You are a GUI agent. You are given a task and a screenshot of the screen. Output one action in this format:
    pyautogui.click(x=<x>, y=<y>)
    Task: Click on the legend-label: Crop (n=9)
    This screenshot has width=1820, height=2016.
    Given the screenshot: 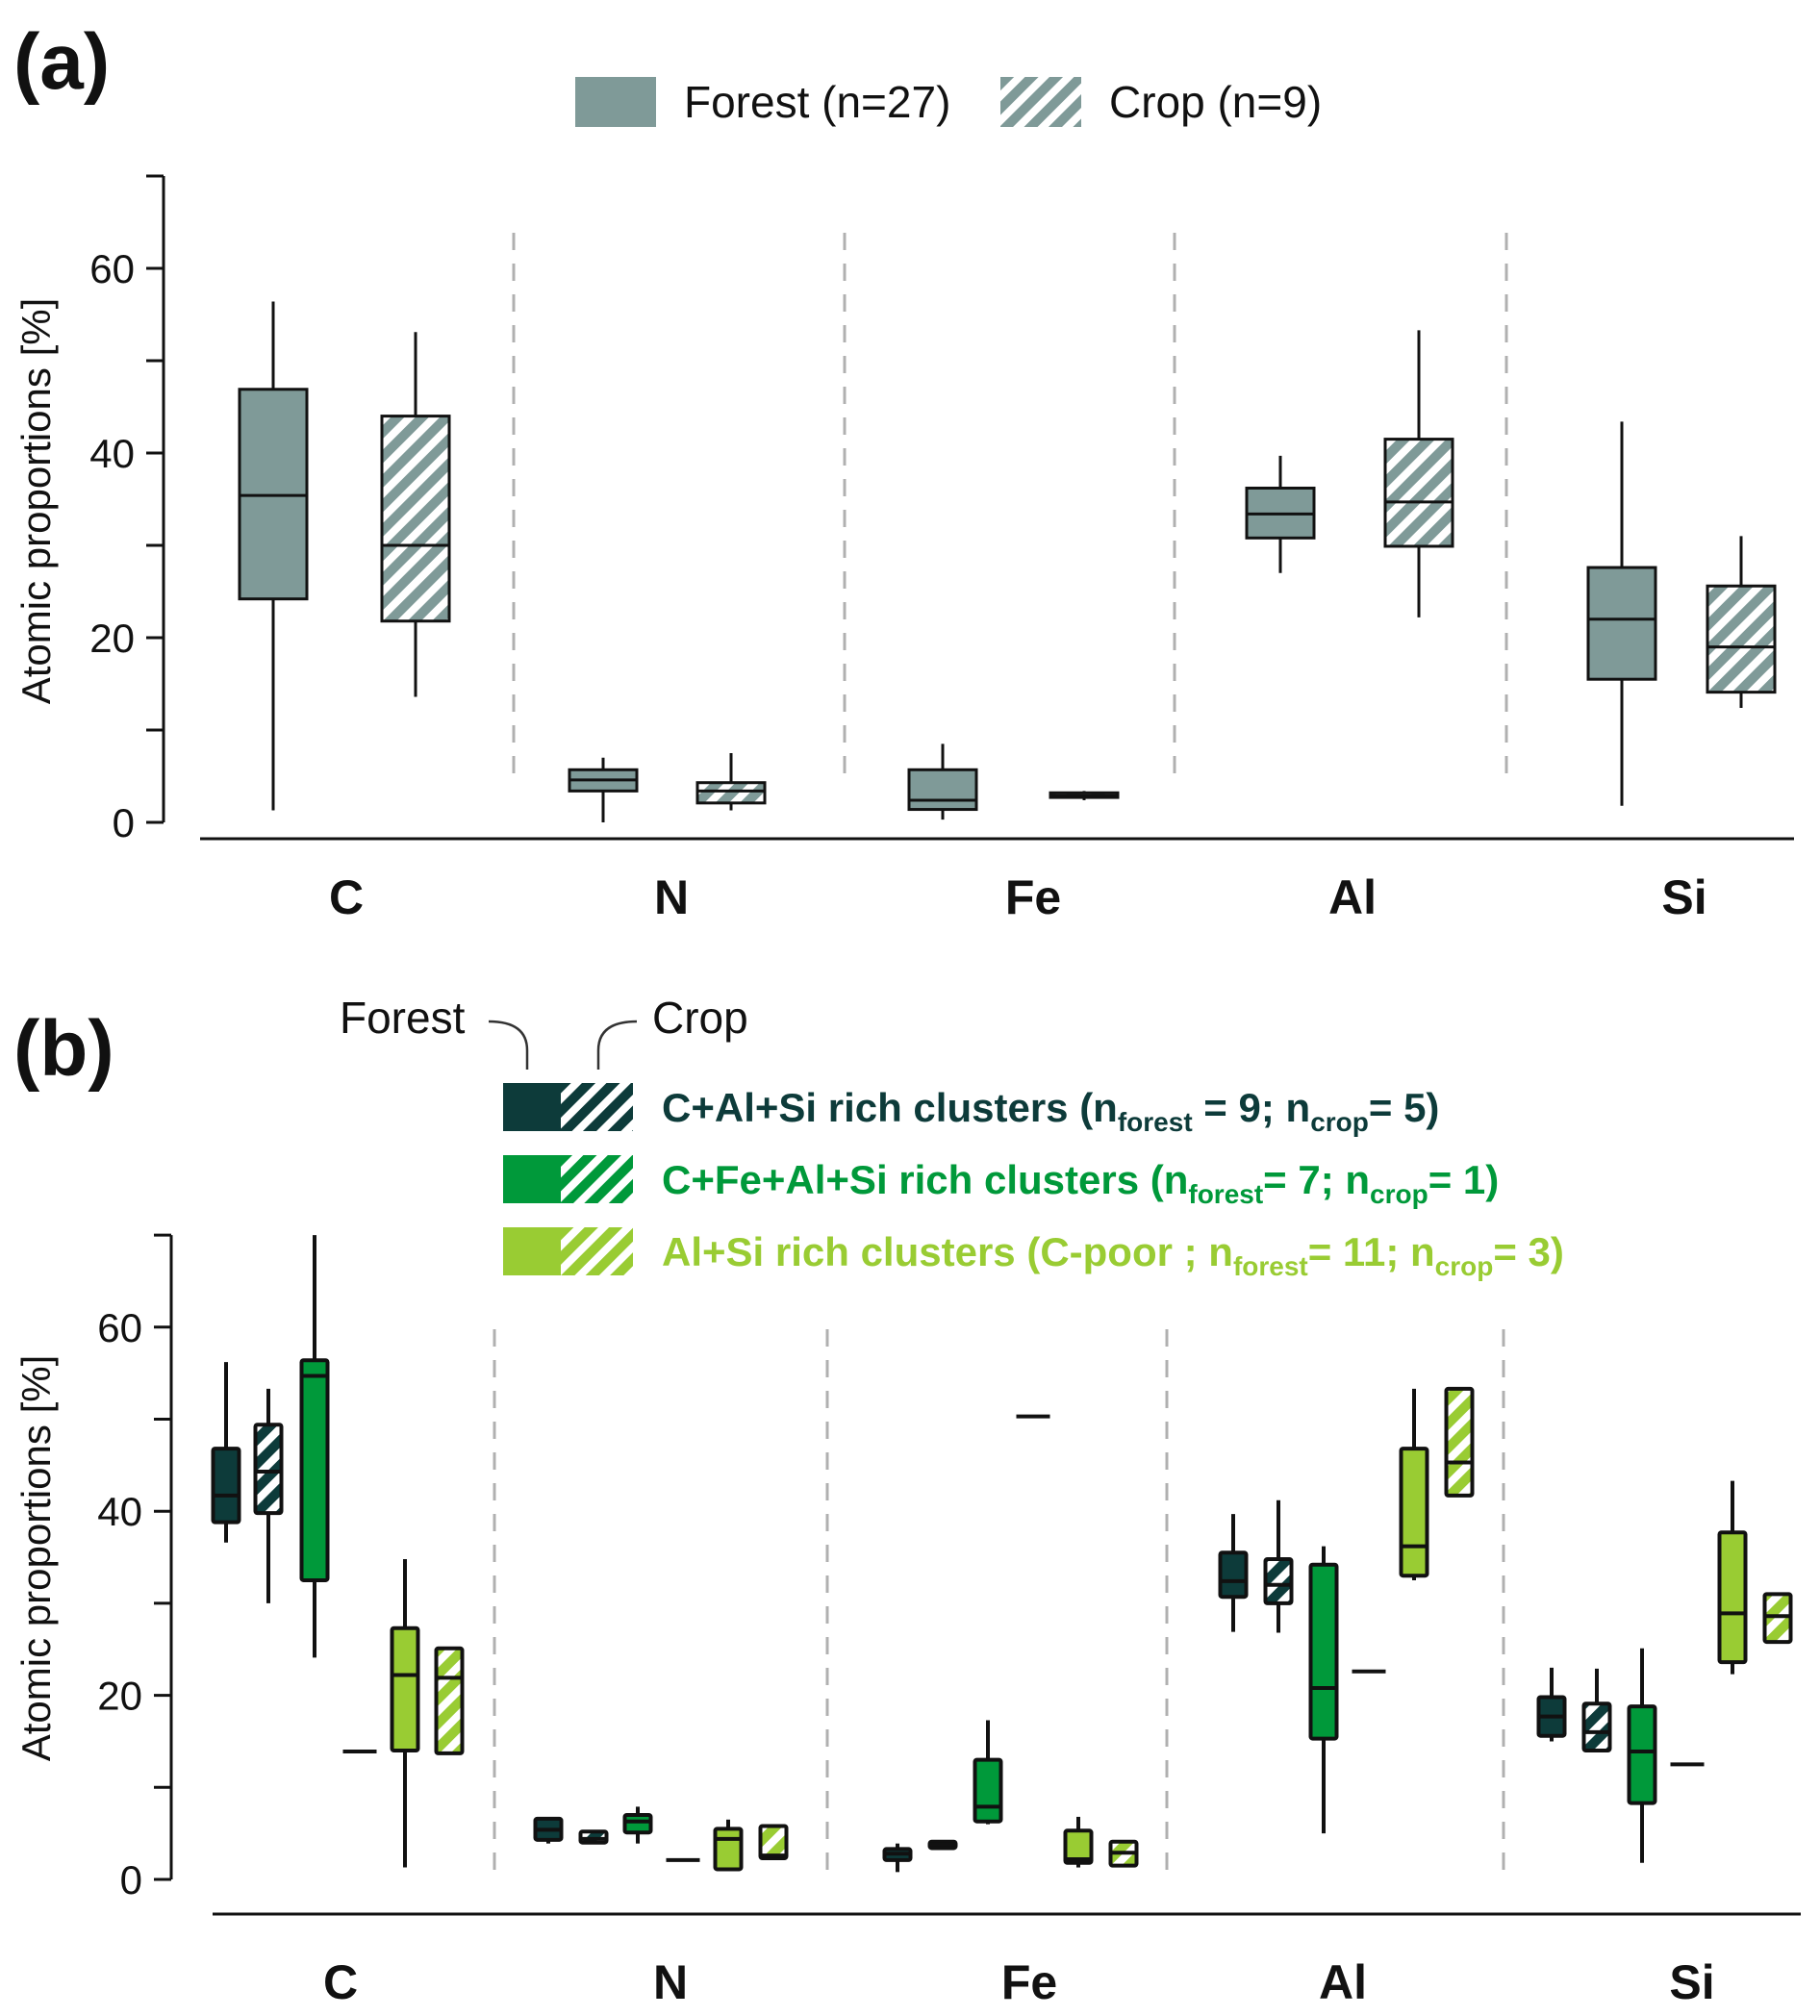 What is the action you would take?
    pyautogui.click(x=1216, y=102)
    